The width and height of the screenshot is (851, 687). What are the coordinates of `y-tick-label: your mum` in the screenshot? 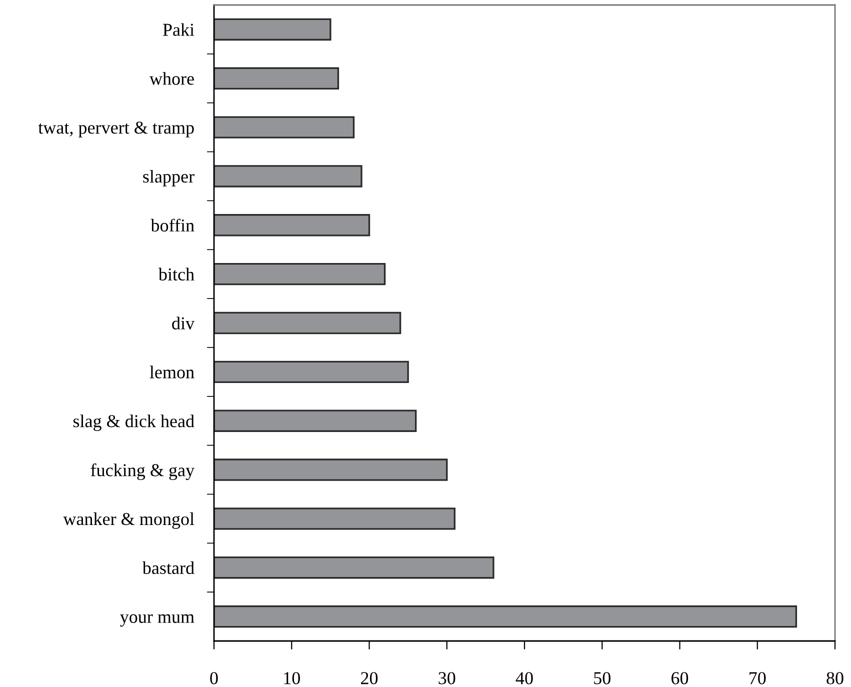 It's located at (157, 620).